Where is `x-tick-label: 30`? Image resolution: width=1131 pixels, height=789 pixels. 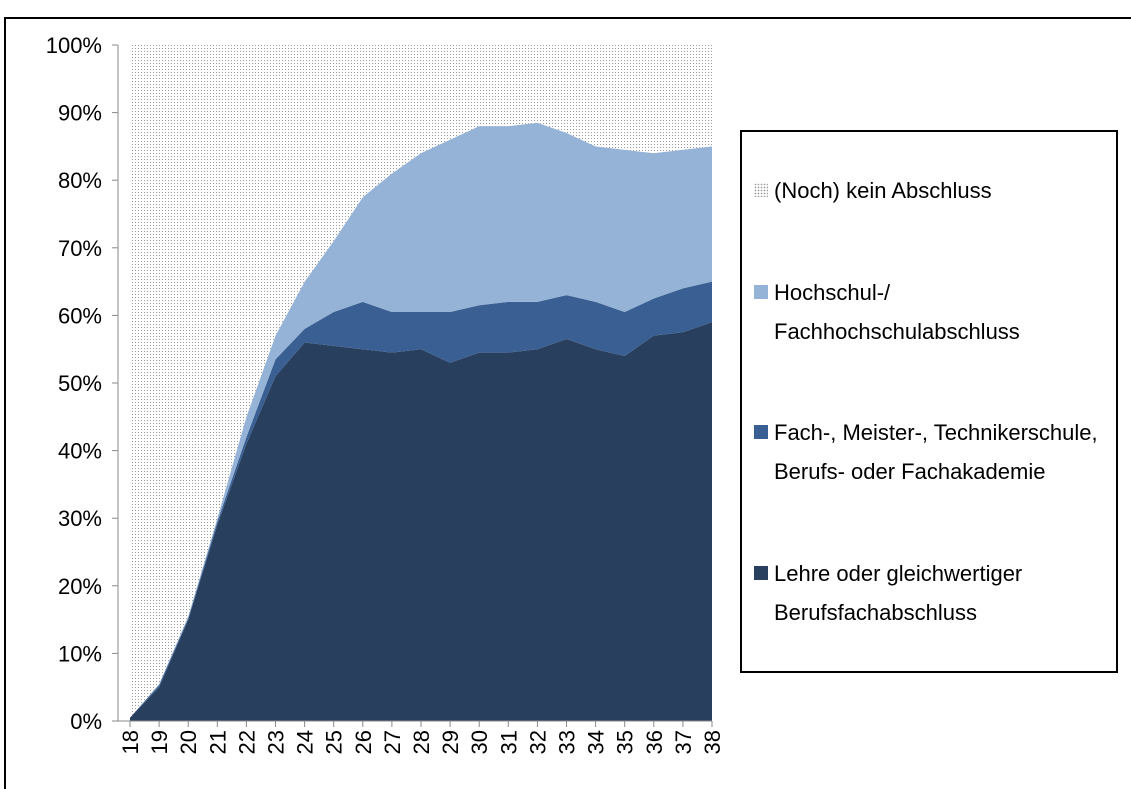 x-tick-label: 30 is located at coordinates (479, 742).